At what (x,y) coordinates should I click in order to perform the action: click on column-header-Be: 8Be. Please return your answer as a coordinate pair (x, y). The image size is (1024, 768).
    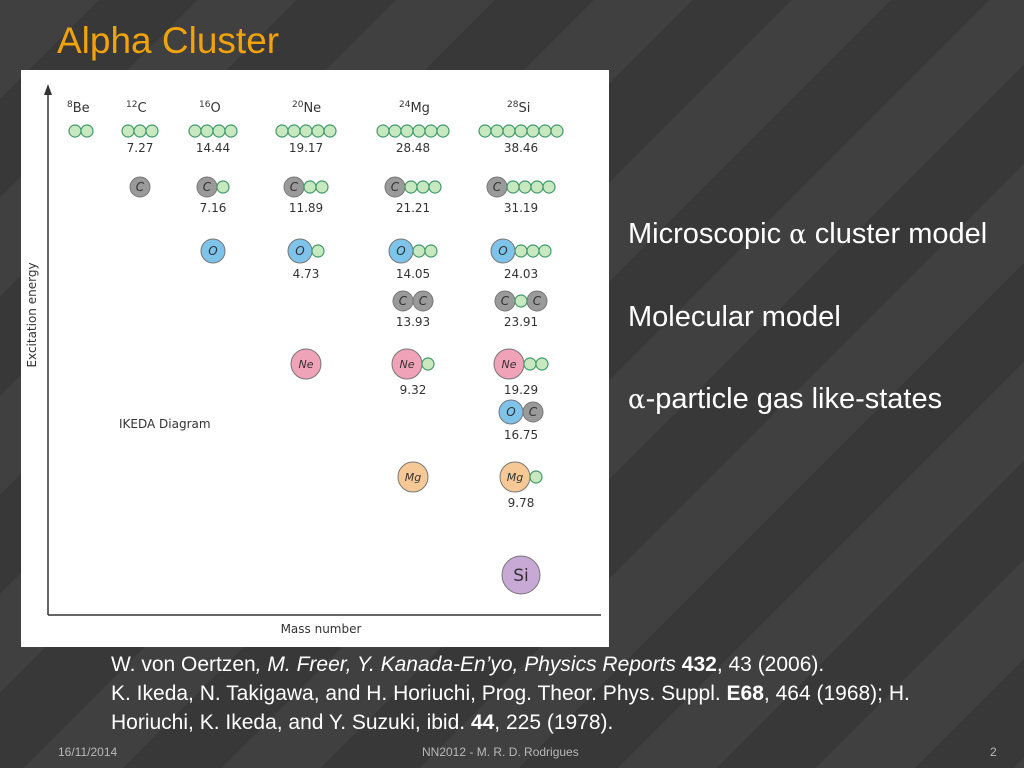
    Looking at the image, I should click on (78, 108).